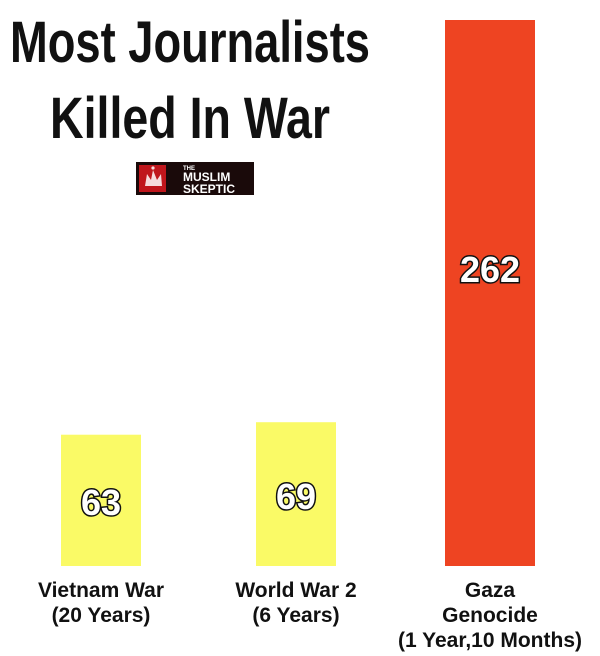 The width and height of the screenshot is (600, 656). Describe the element at coordinates (295, 590) in the screenshot. I see `category-label-2-line-1: World War 2` at that location.